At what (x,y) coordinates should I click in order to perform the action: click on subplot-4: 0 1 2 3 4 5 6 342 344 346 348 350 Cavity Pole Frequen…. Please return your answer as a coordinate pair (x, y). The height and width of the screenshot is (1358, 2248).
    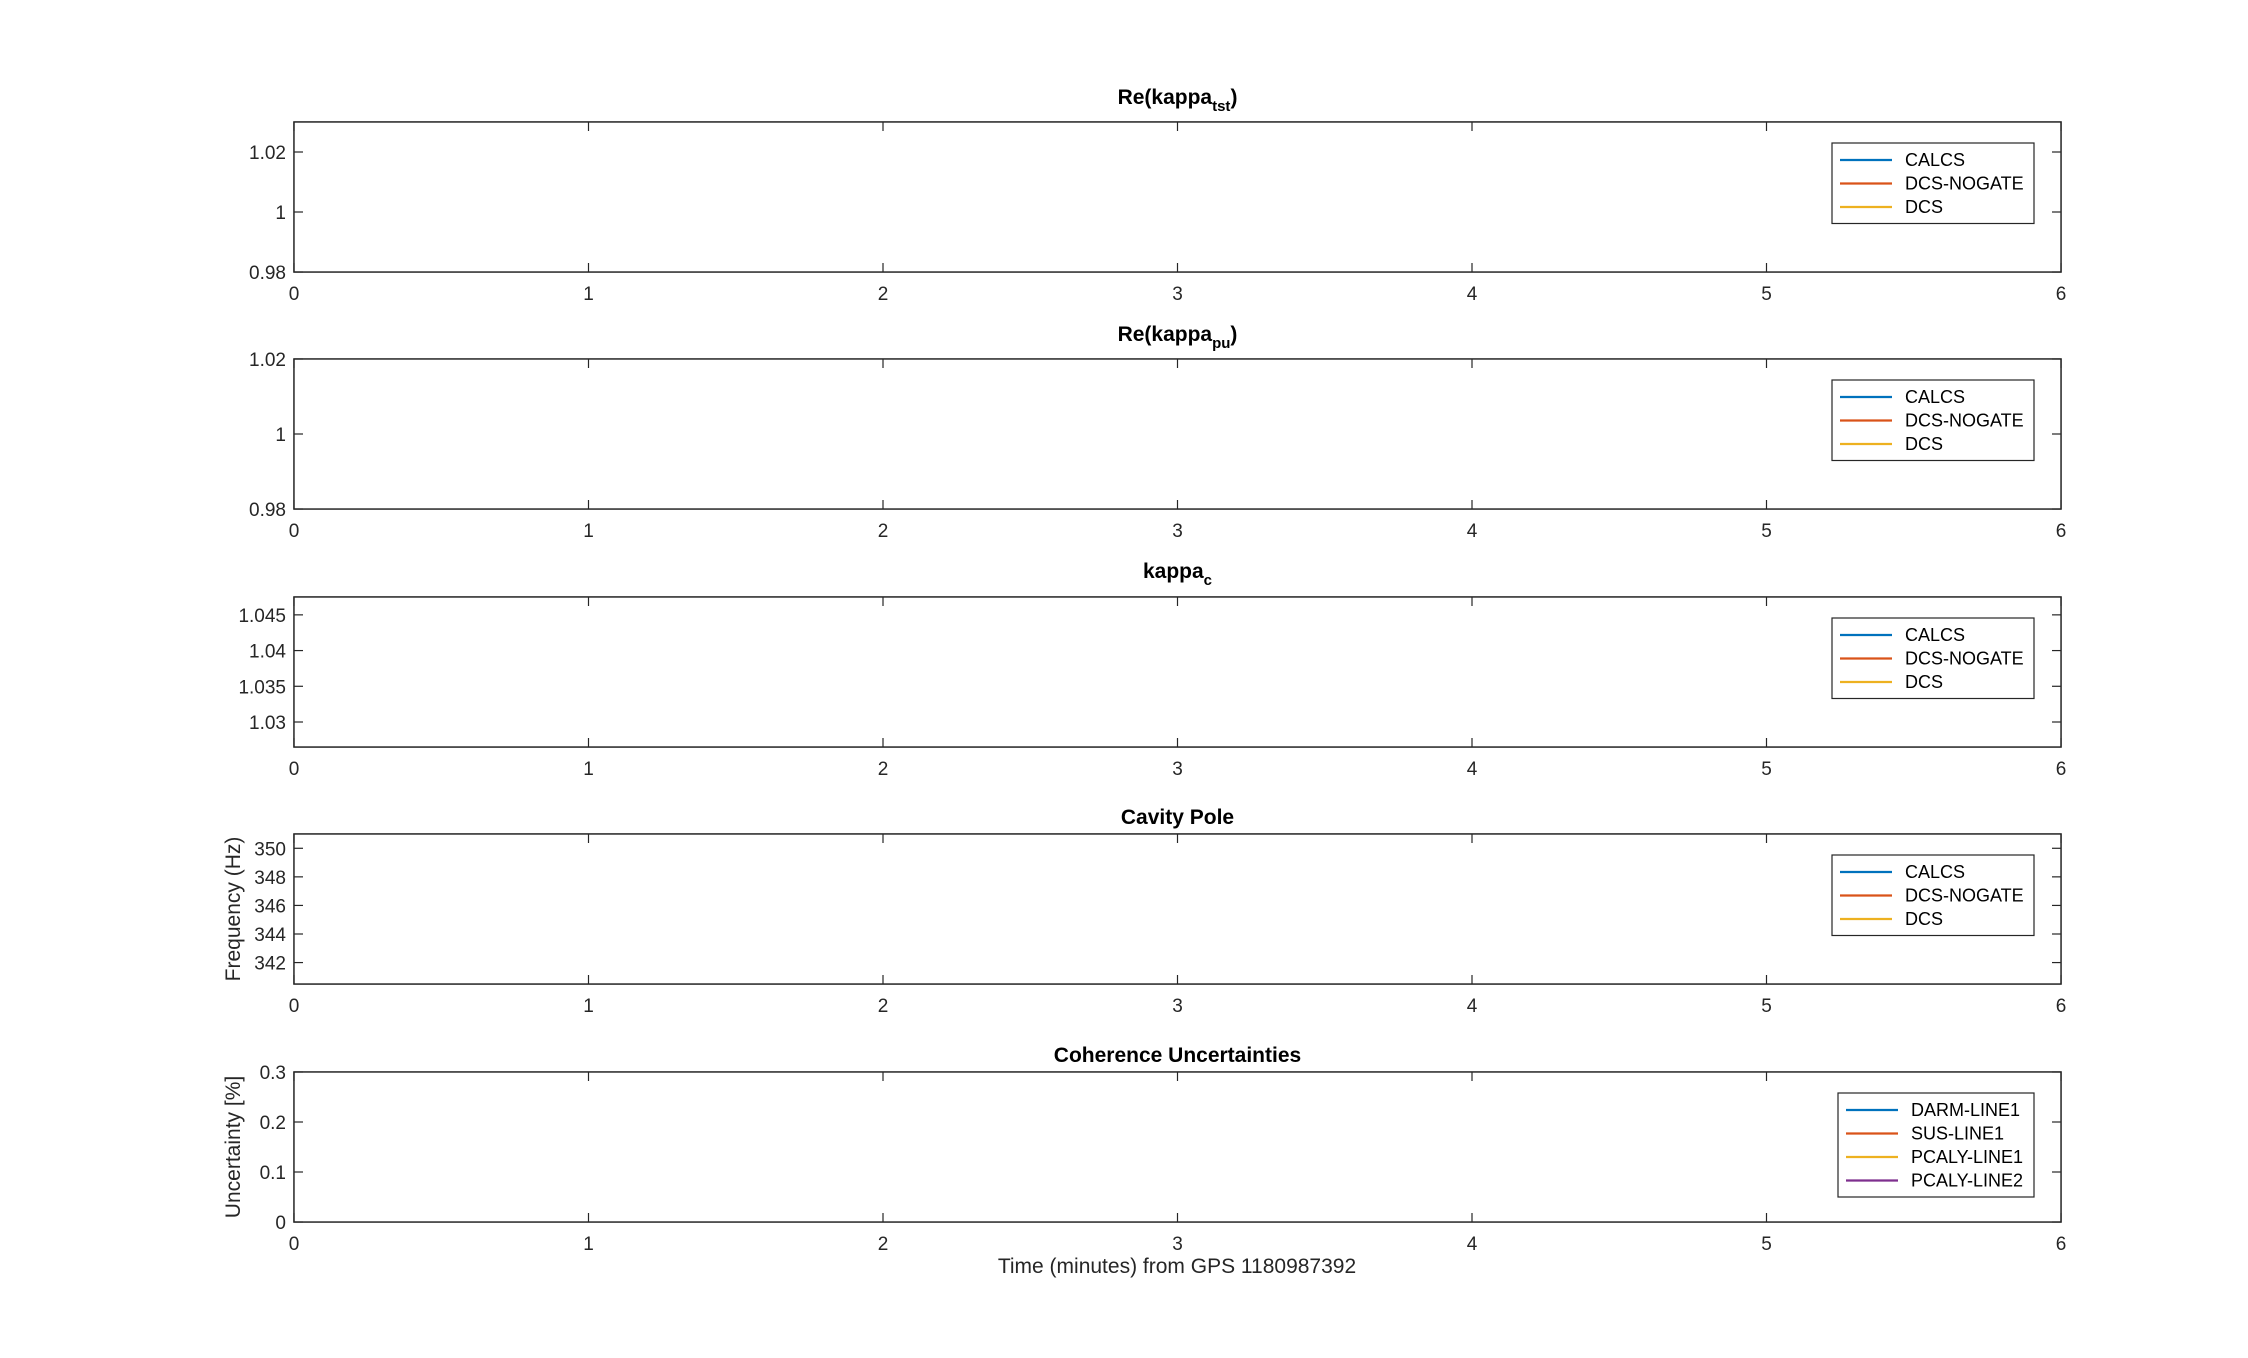
    Looking at the image, I should click on (1144, 911).